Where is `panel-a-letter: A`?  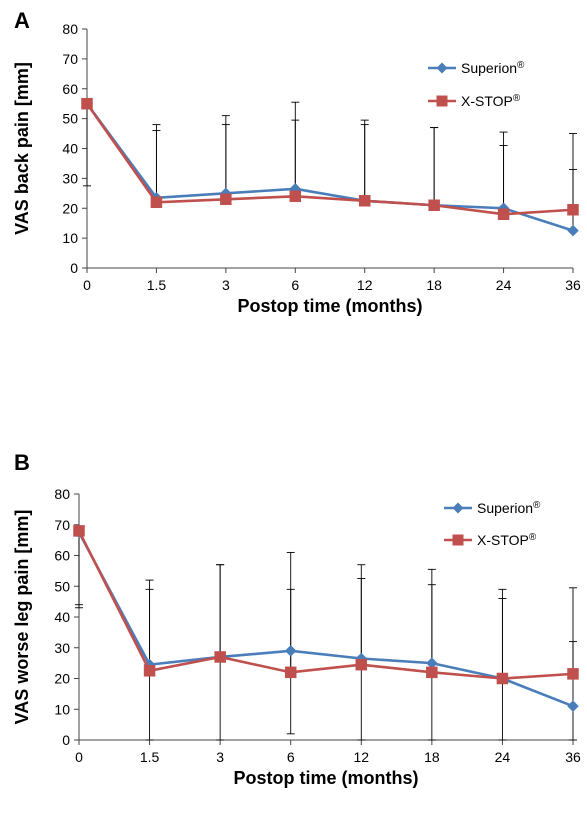
panel-a-letter: A is located at coordinates (22, 20).